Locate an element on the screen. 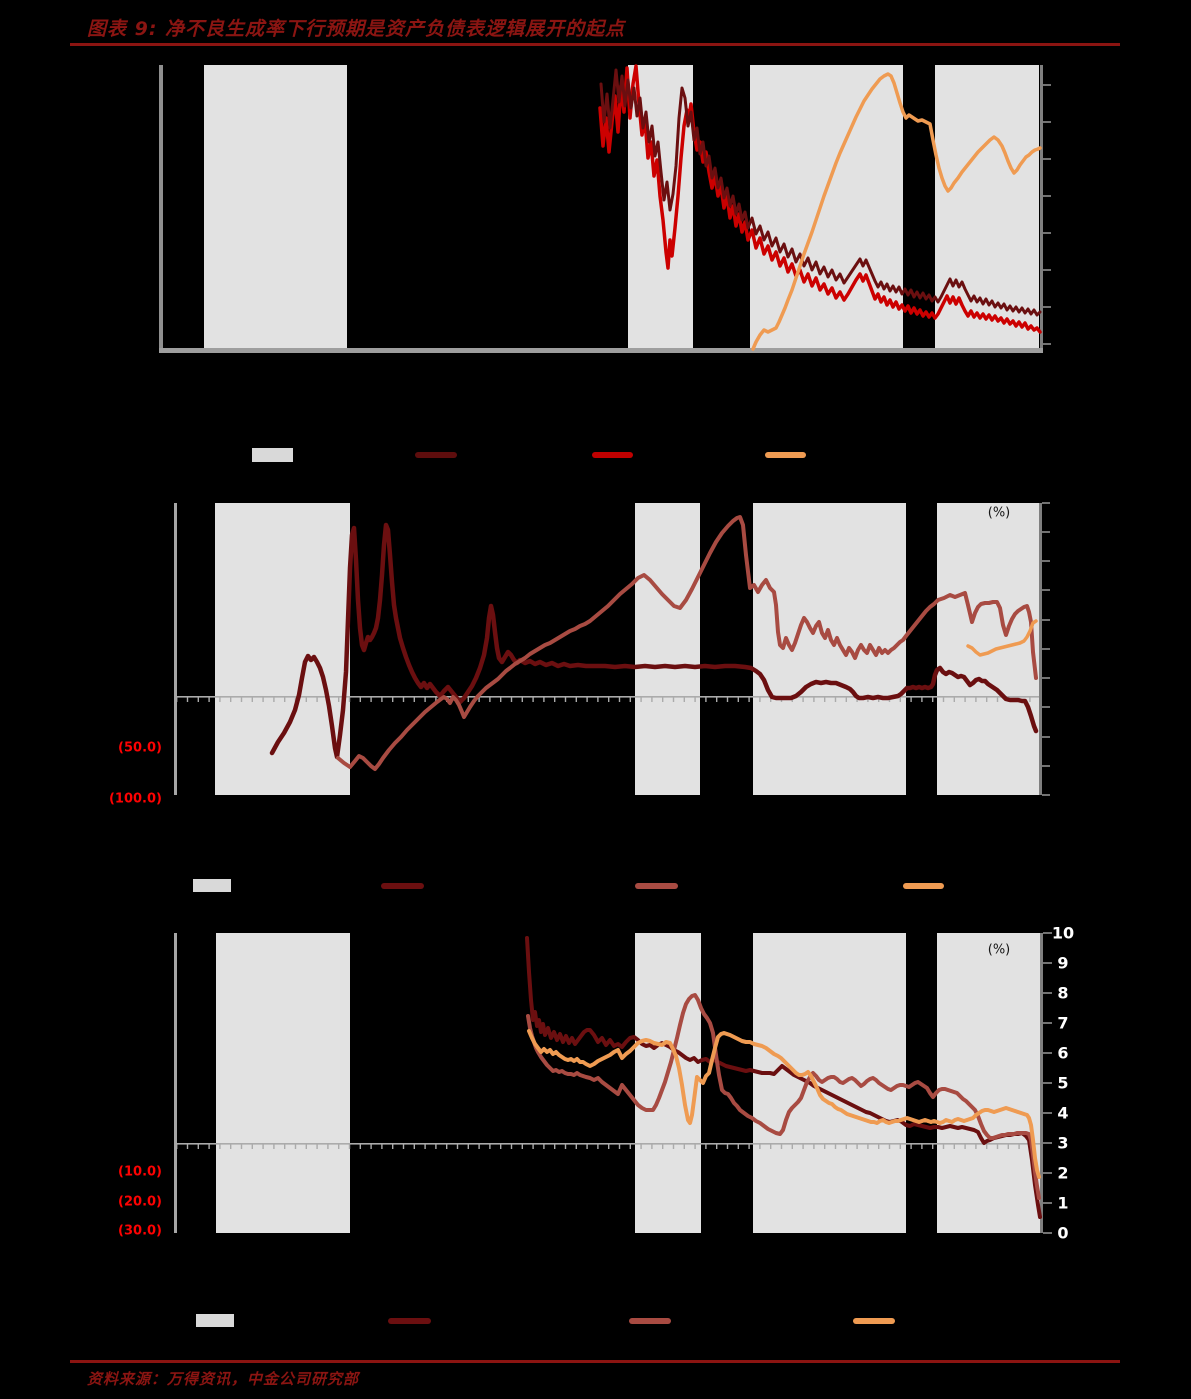 This screenshot has width=1191, height=1399. right-axis-line is located at coordinates (1040, 649).